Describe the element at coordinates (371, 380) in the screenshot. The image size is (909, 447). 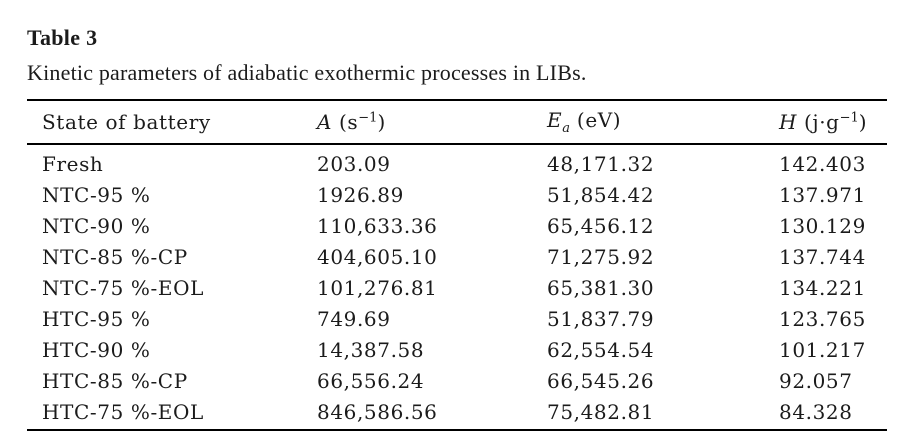
I see `cell-a: 66,556.24` at that location.